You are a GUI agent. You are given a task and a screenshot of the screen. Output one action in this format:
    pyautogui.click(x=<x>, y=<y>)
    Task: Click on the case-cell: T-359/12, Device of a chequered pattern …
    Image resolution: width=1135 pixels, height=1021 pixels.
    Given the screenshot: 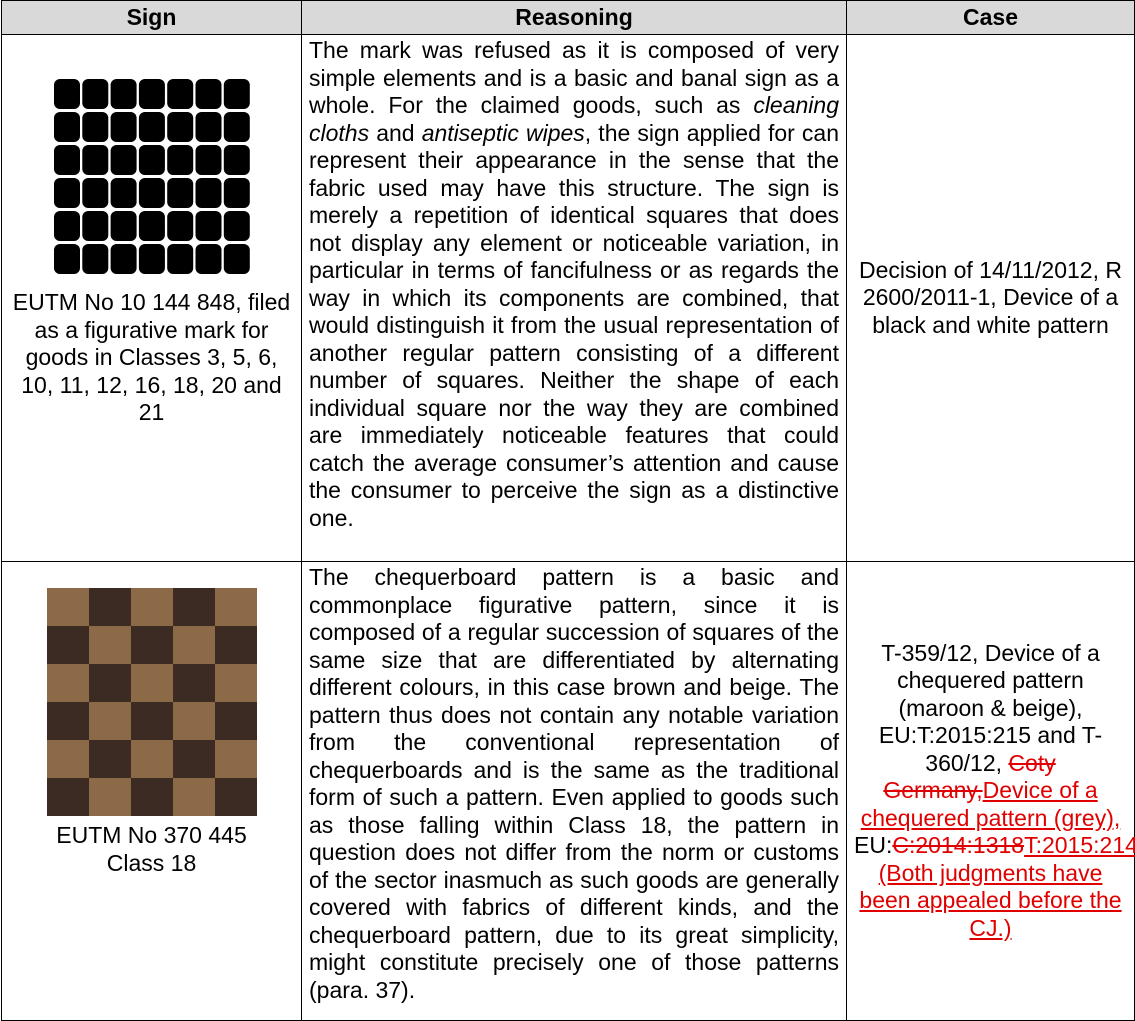 What is the action you would take?
    pyautogui.click(x=990, y=791)
    